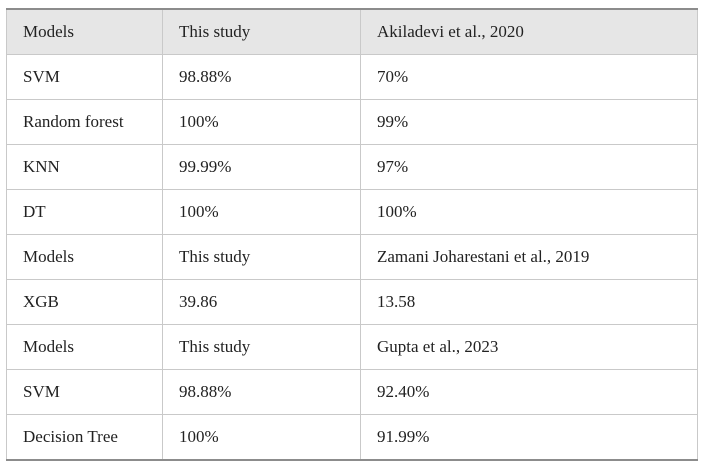 This screenshot has height=461, width=702. I want to click on model-cell: KNN, so click(84, 167).